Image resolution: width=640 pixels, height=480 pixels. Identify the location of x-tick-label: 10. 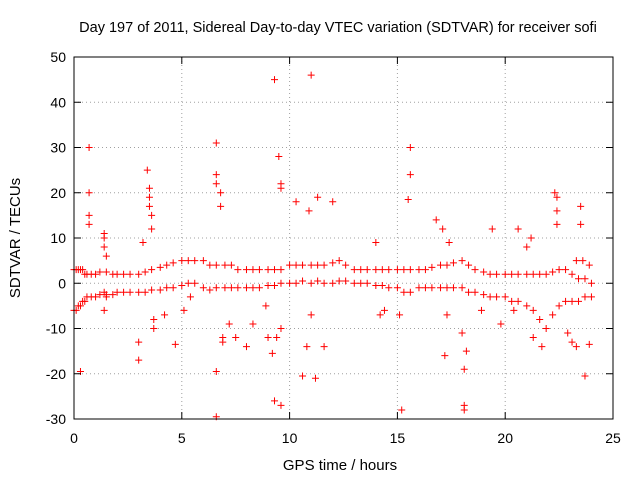
(290, 438).